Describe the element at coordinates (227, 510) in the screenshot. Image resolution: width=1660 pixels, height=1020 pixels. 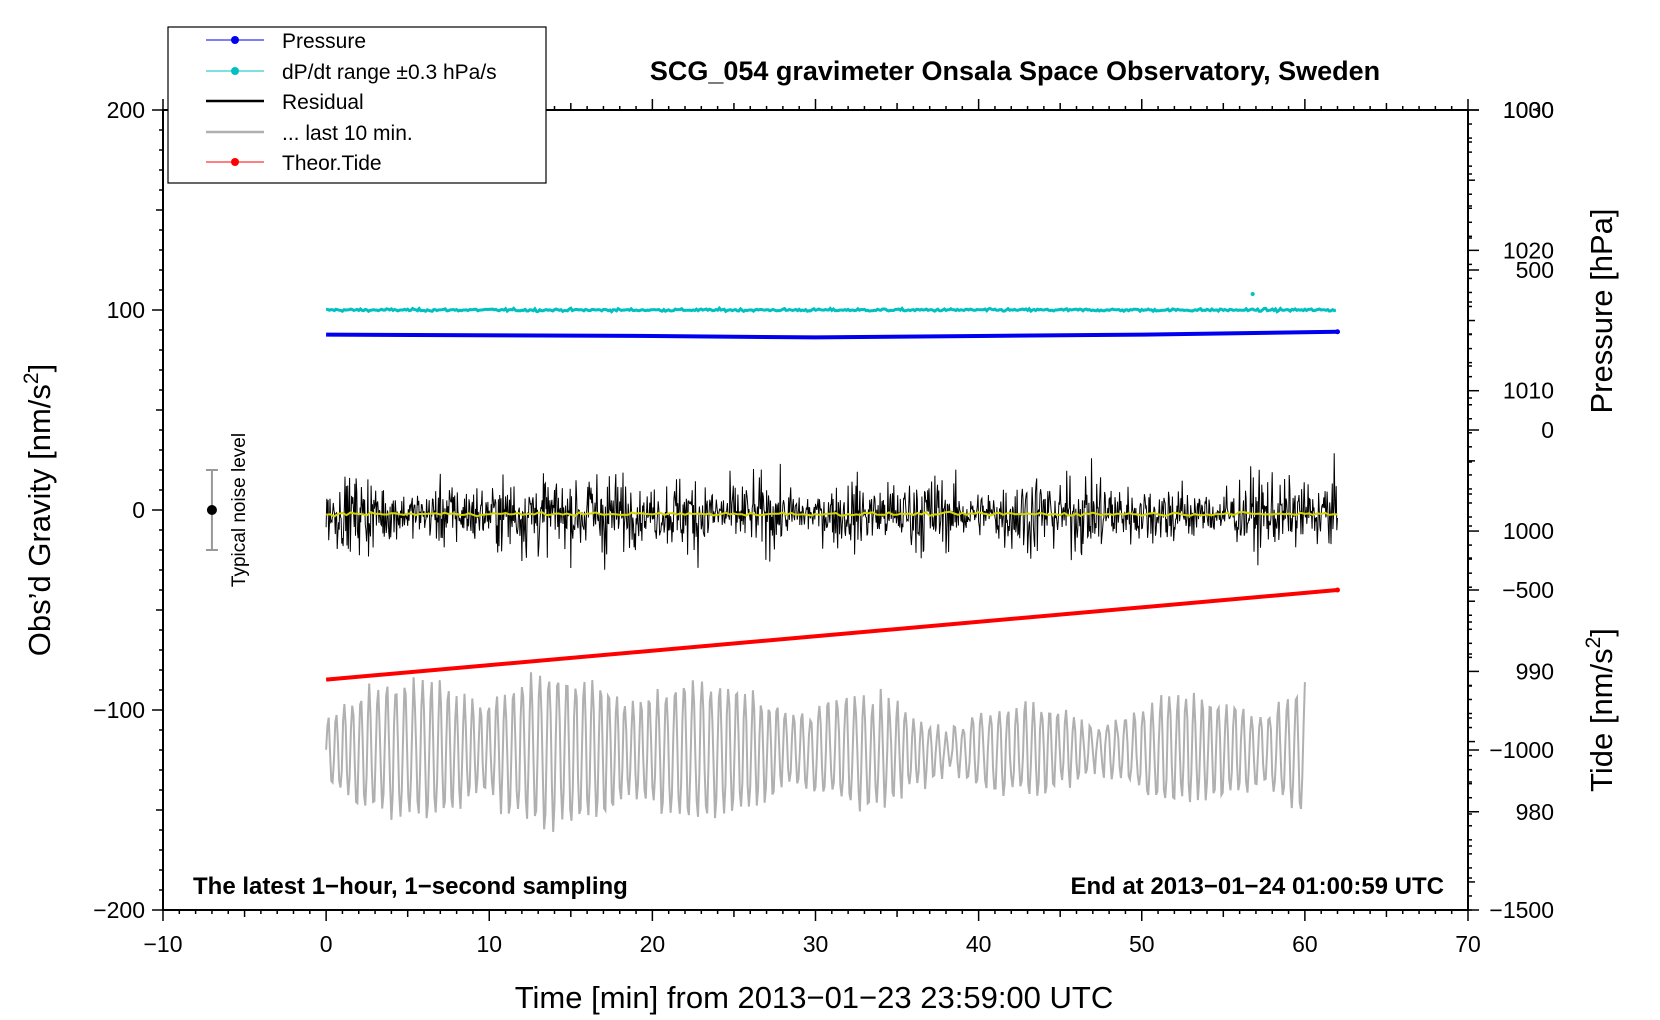
I see `noise-indicator: Typical noise level` at that location.